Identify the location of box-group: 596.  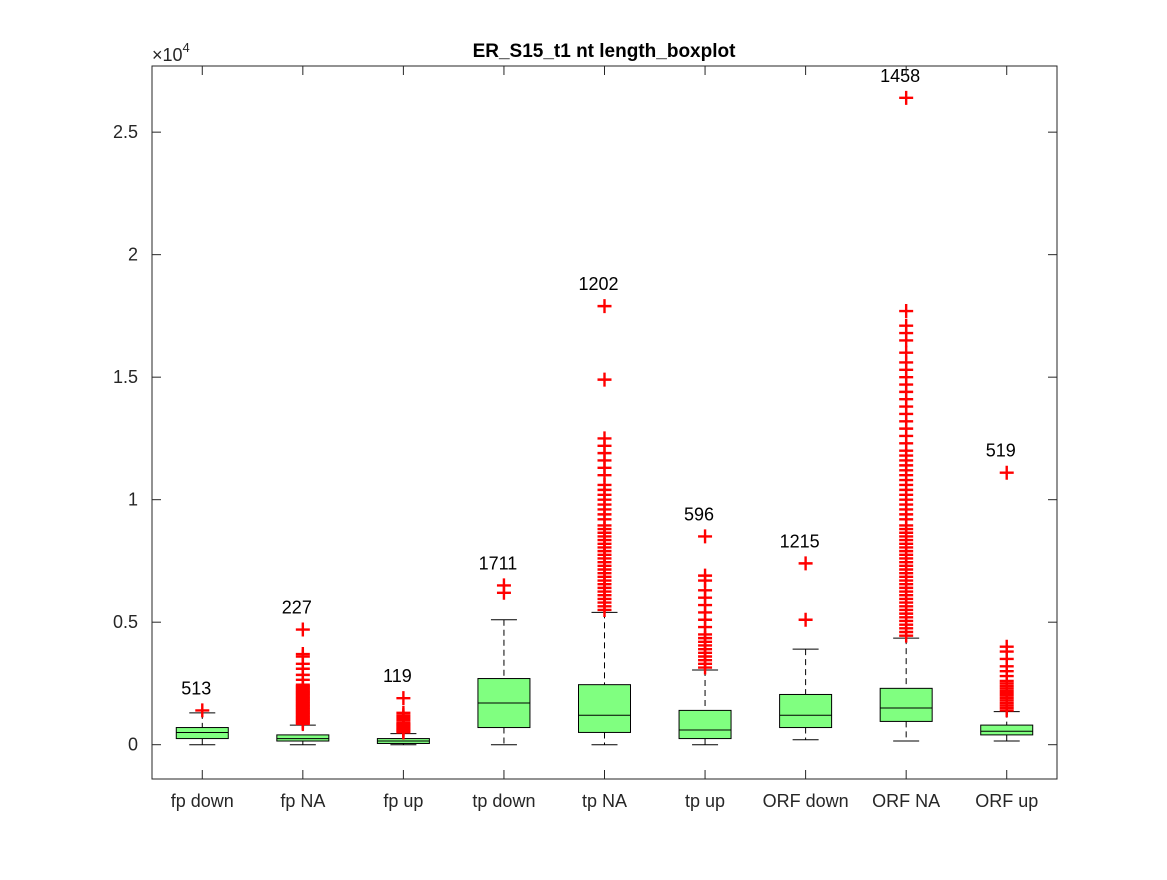
(705, 625).